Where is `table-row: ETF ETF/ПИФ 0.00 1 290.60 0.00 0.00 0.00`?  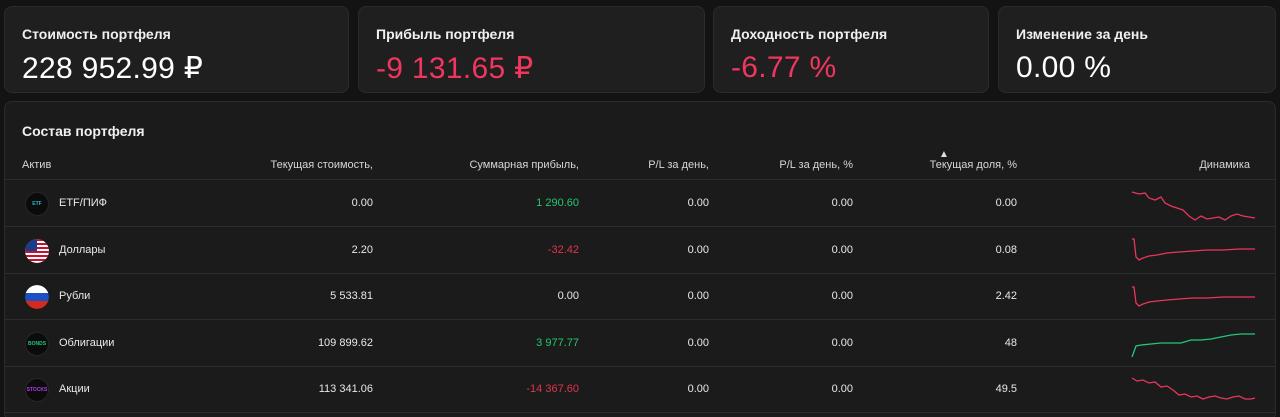
table-row: ETF ETF/ПИФ 0.00 1 290.60 0.00 0.00 0.00 is located at coordinates (640, 204).